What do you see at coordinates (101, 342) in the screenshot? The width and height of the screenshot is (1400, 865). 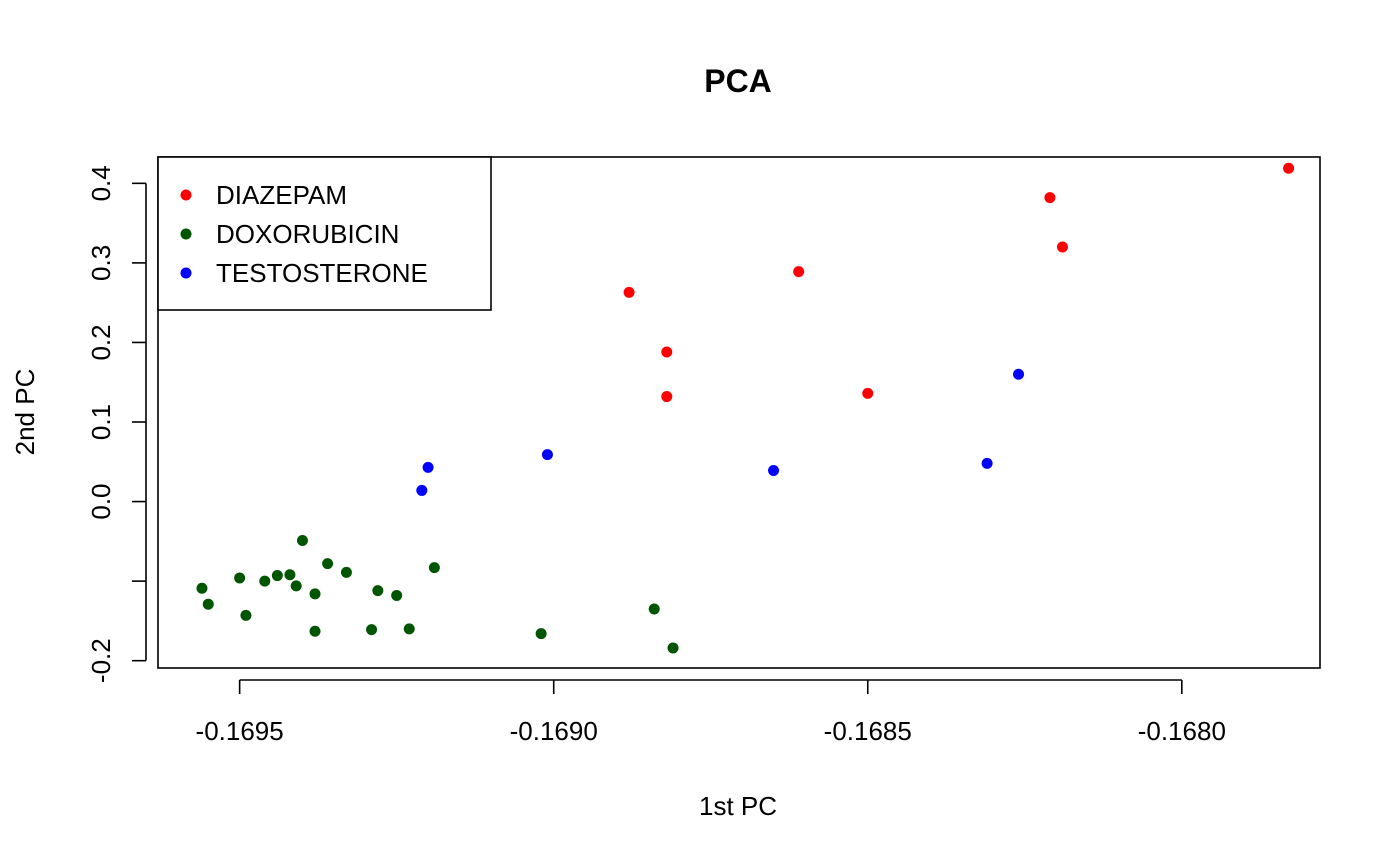 I see `y-tick-label: 0.2` at bounding box center [101, 342].